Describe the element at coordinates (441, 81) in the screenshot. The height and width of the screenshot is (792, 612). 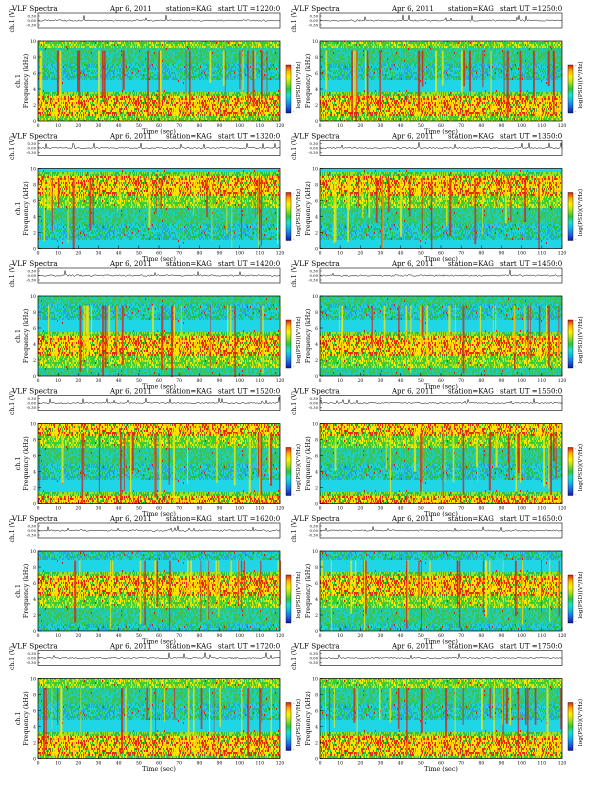
I see `spectrogram-image` at that location.